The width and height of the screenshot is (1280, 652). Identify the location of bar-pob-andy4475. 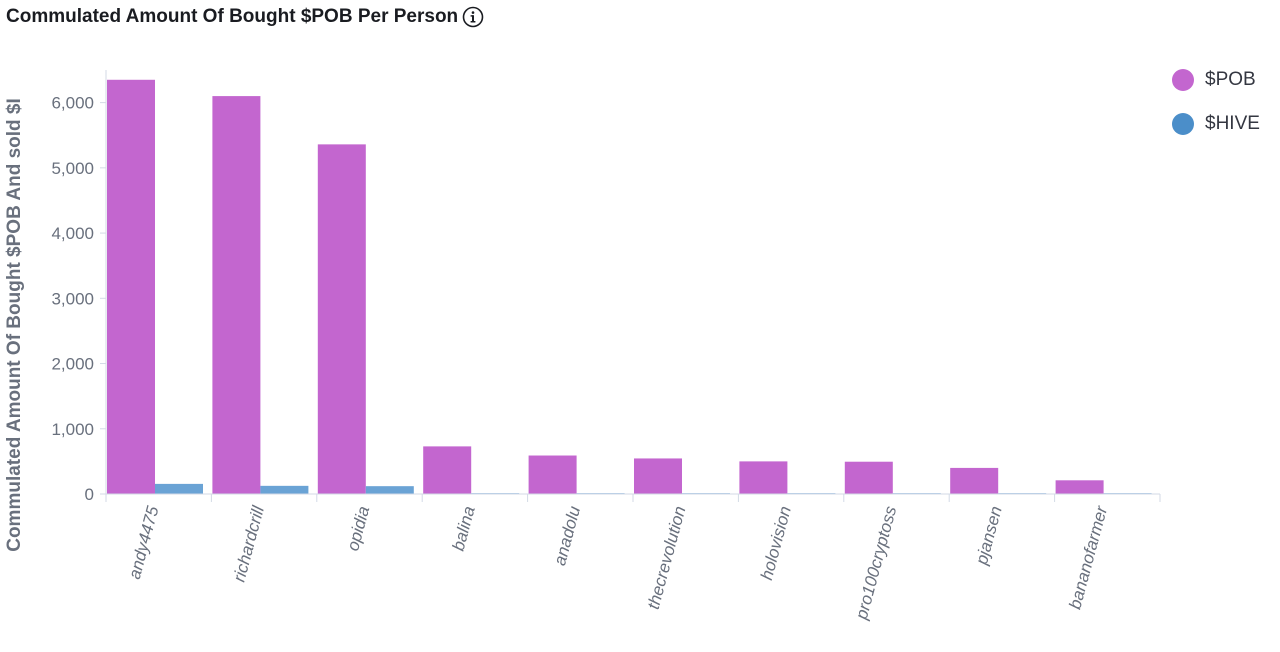
(131, 287).